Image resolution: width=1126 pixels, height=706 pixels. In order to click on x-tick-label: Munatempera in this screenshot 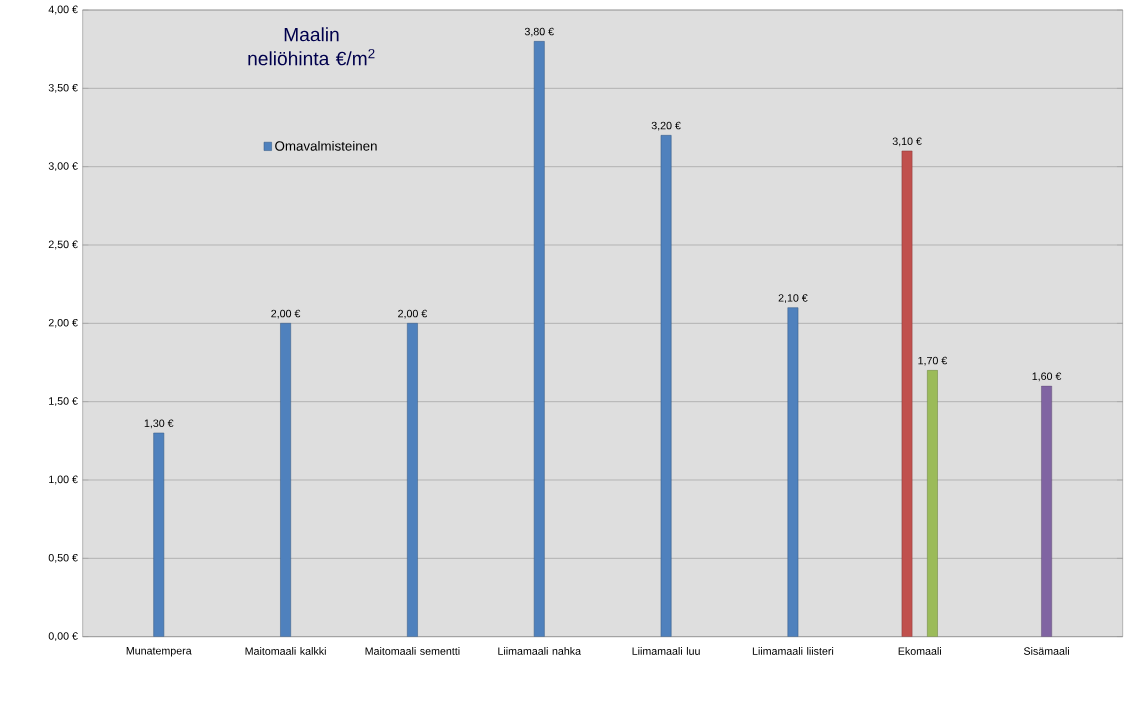, I will do `click(159, 652)`.